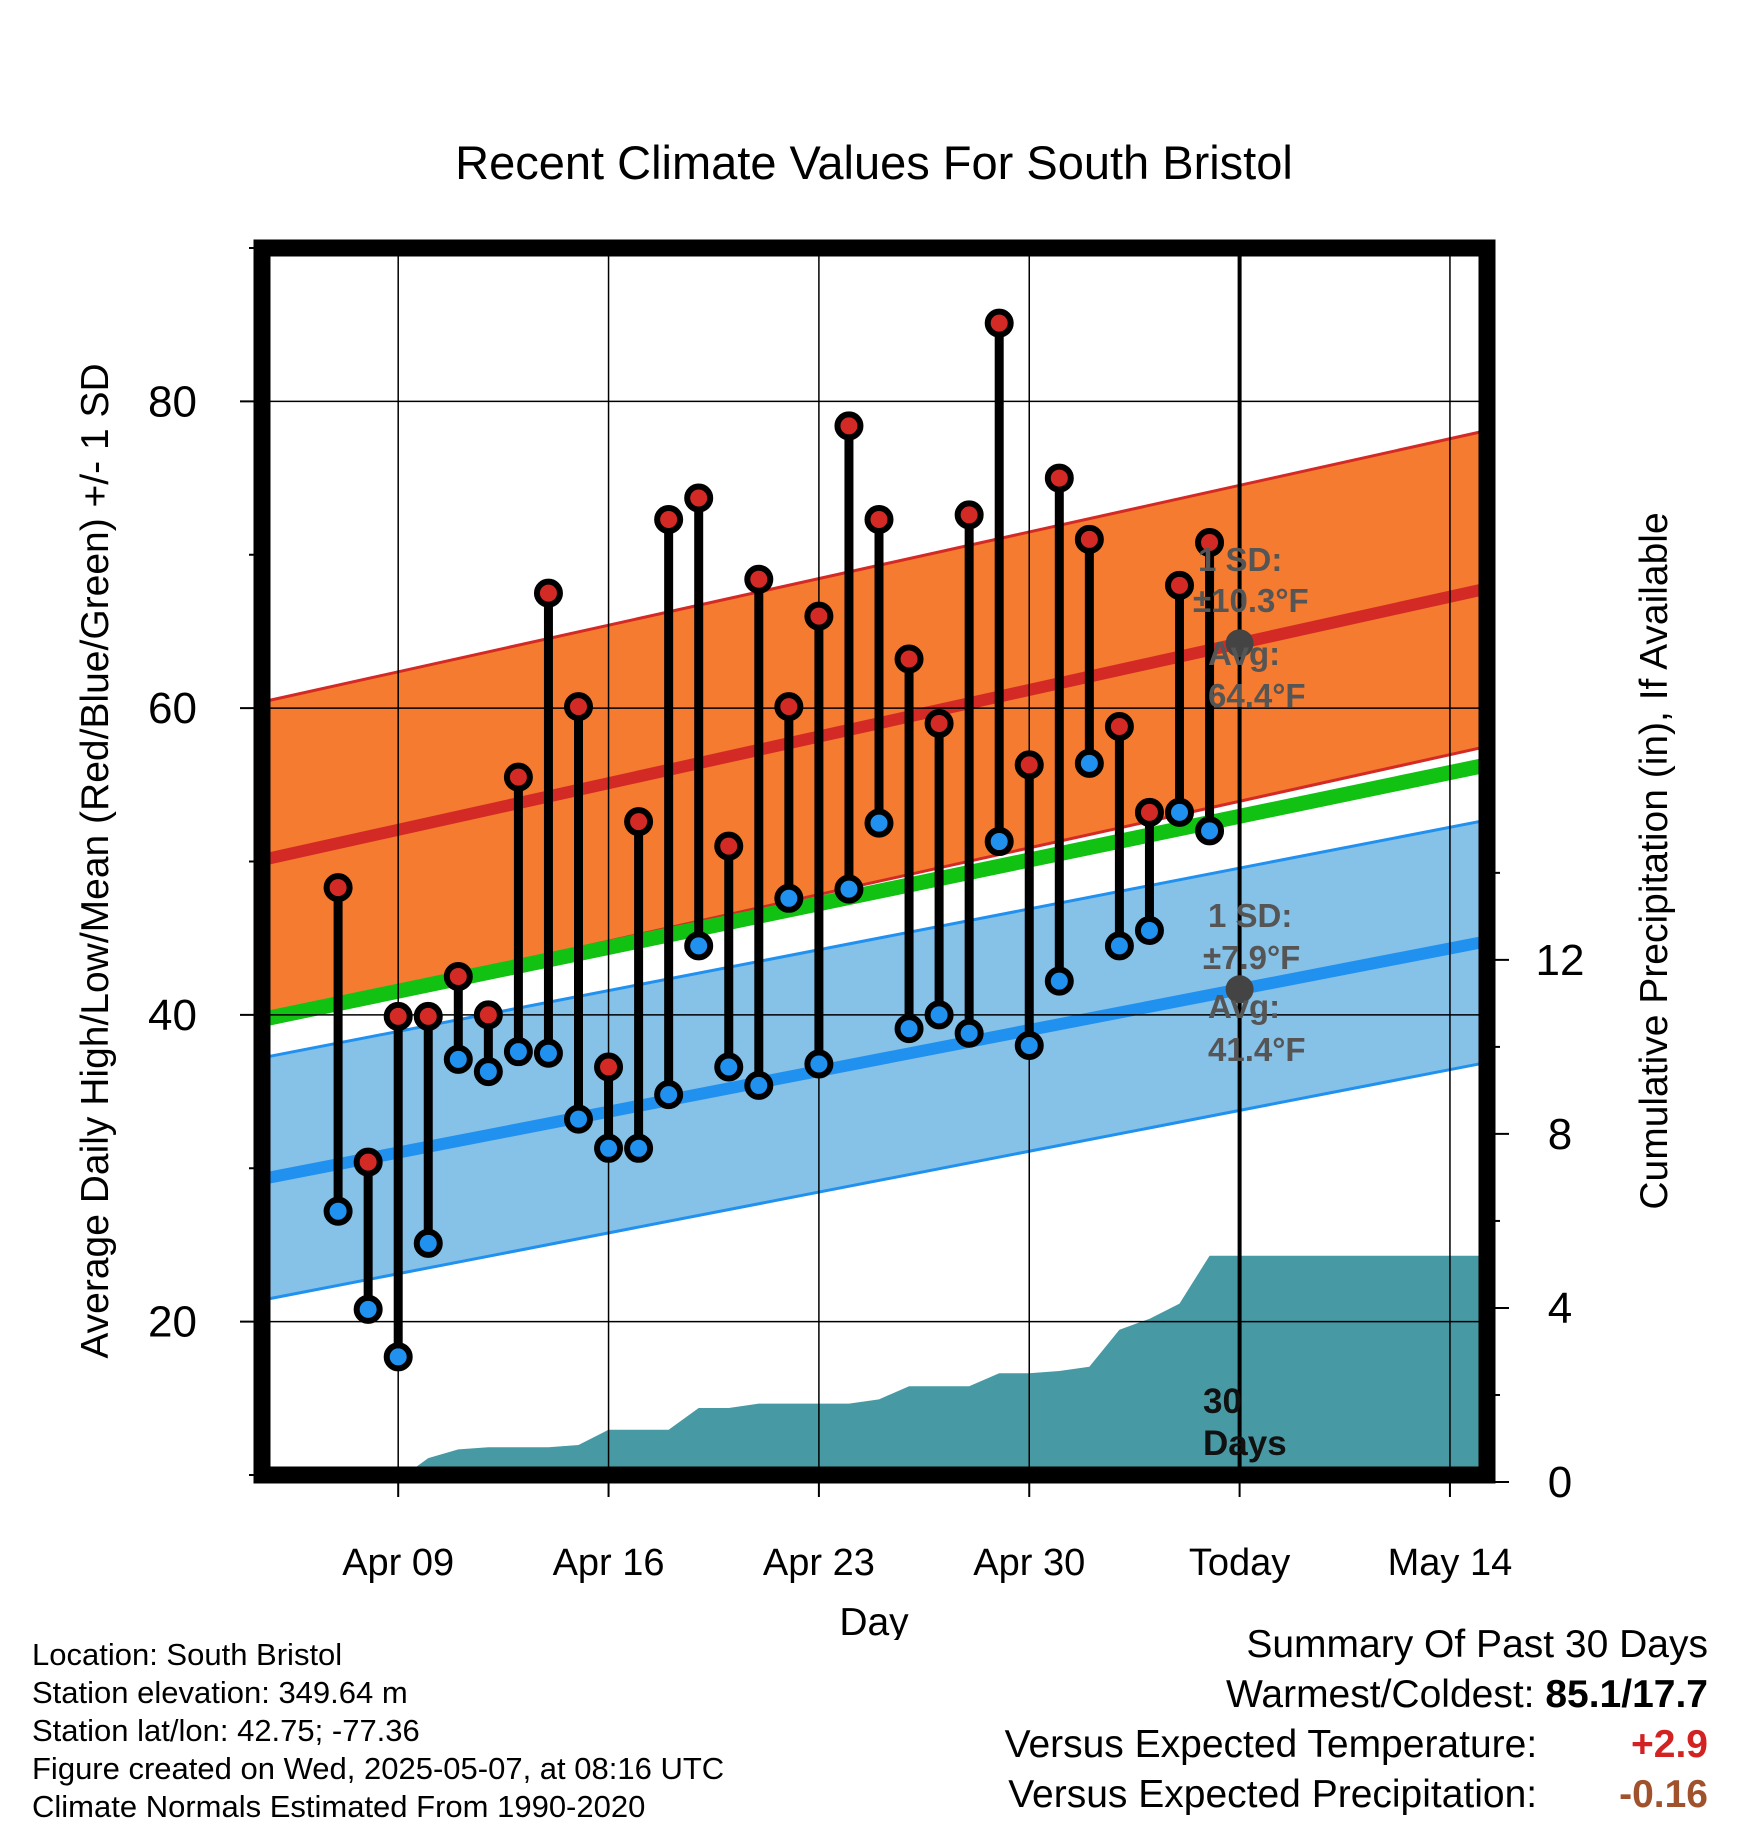 Image resolution: width=1748 pixels, height=1828 pixels. Describe the element at coordinates (1239, 989) in the screenshot. I see `low-avg-dot` at that location.